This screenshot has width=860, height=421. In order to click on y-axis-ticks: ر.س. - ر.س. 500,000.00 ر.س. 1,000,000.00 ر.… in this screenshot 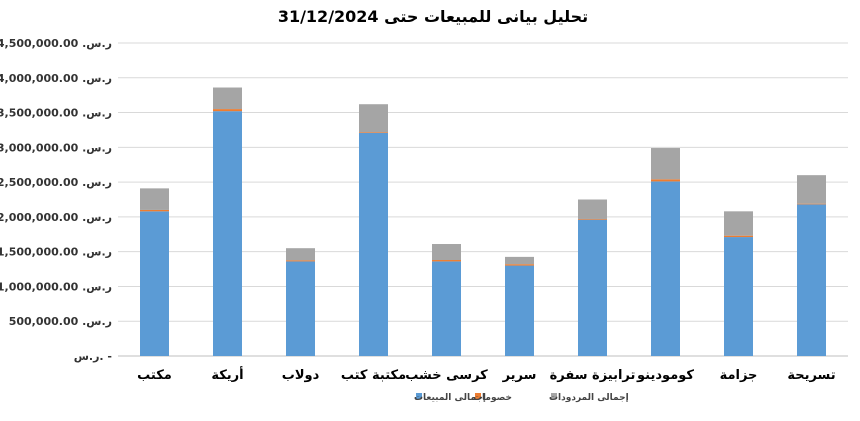, I will do `click(56, 200)`.